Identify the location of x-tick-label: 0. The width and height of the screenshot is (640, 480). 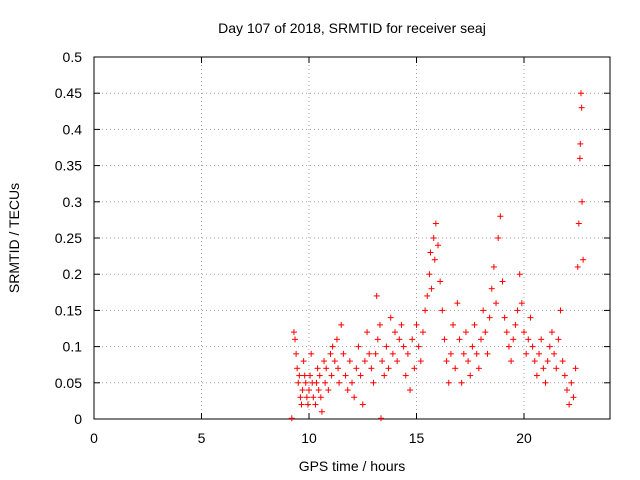
(94, 438).